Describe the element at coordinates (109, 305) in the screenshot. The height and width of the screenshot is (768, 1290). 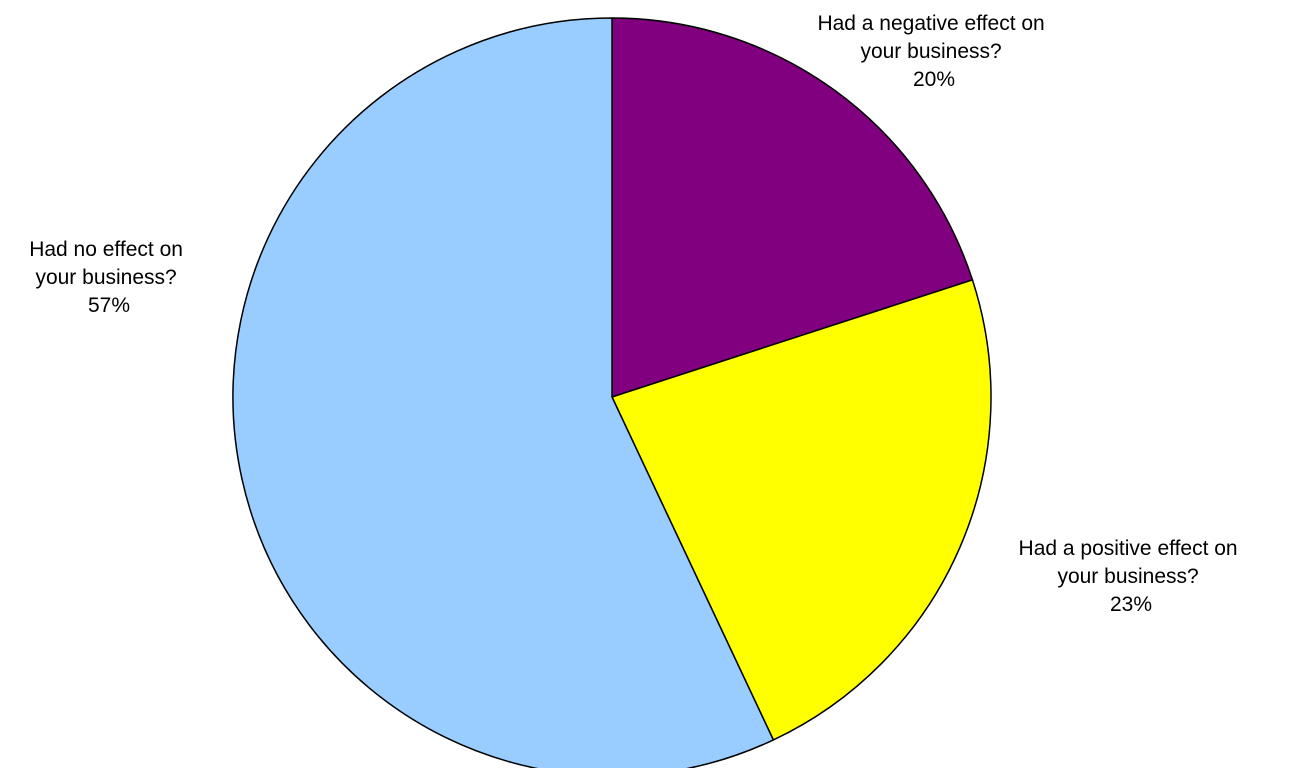
I see `slice-value-no-effect: 57%` at that location.